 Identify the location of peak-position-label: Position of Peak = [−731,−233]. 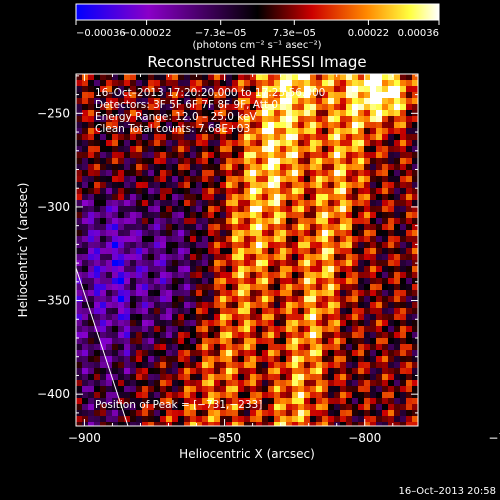
(178, 405).